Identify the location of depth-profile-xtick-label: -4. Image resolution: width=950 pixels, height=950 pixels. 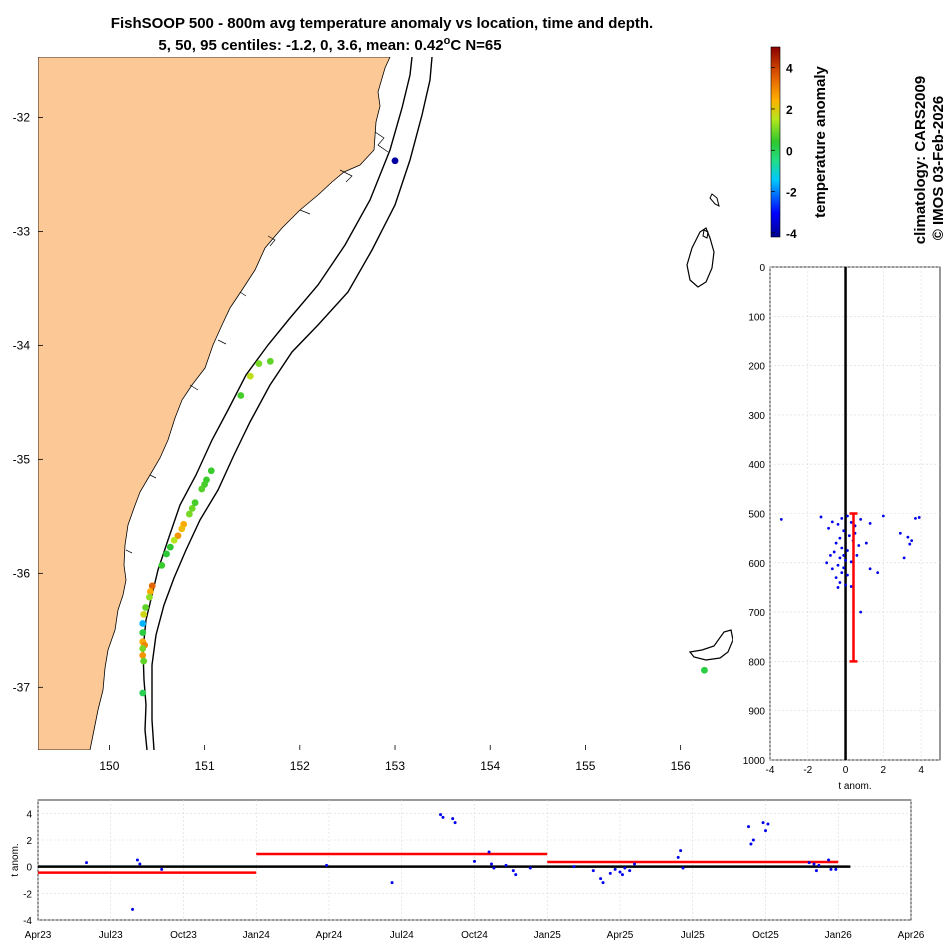
(770, 770).